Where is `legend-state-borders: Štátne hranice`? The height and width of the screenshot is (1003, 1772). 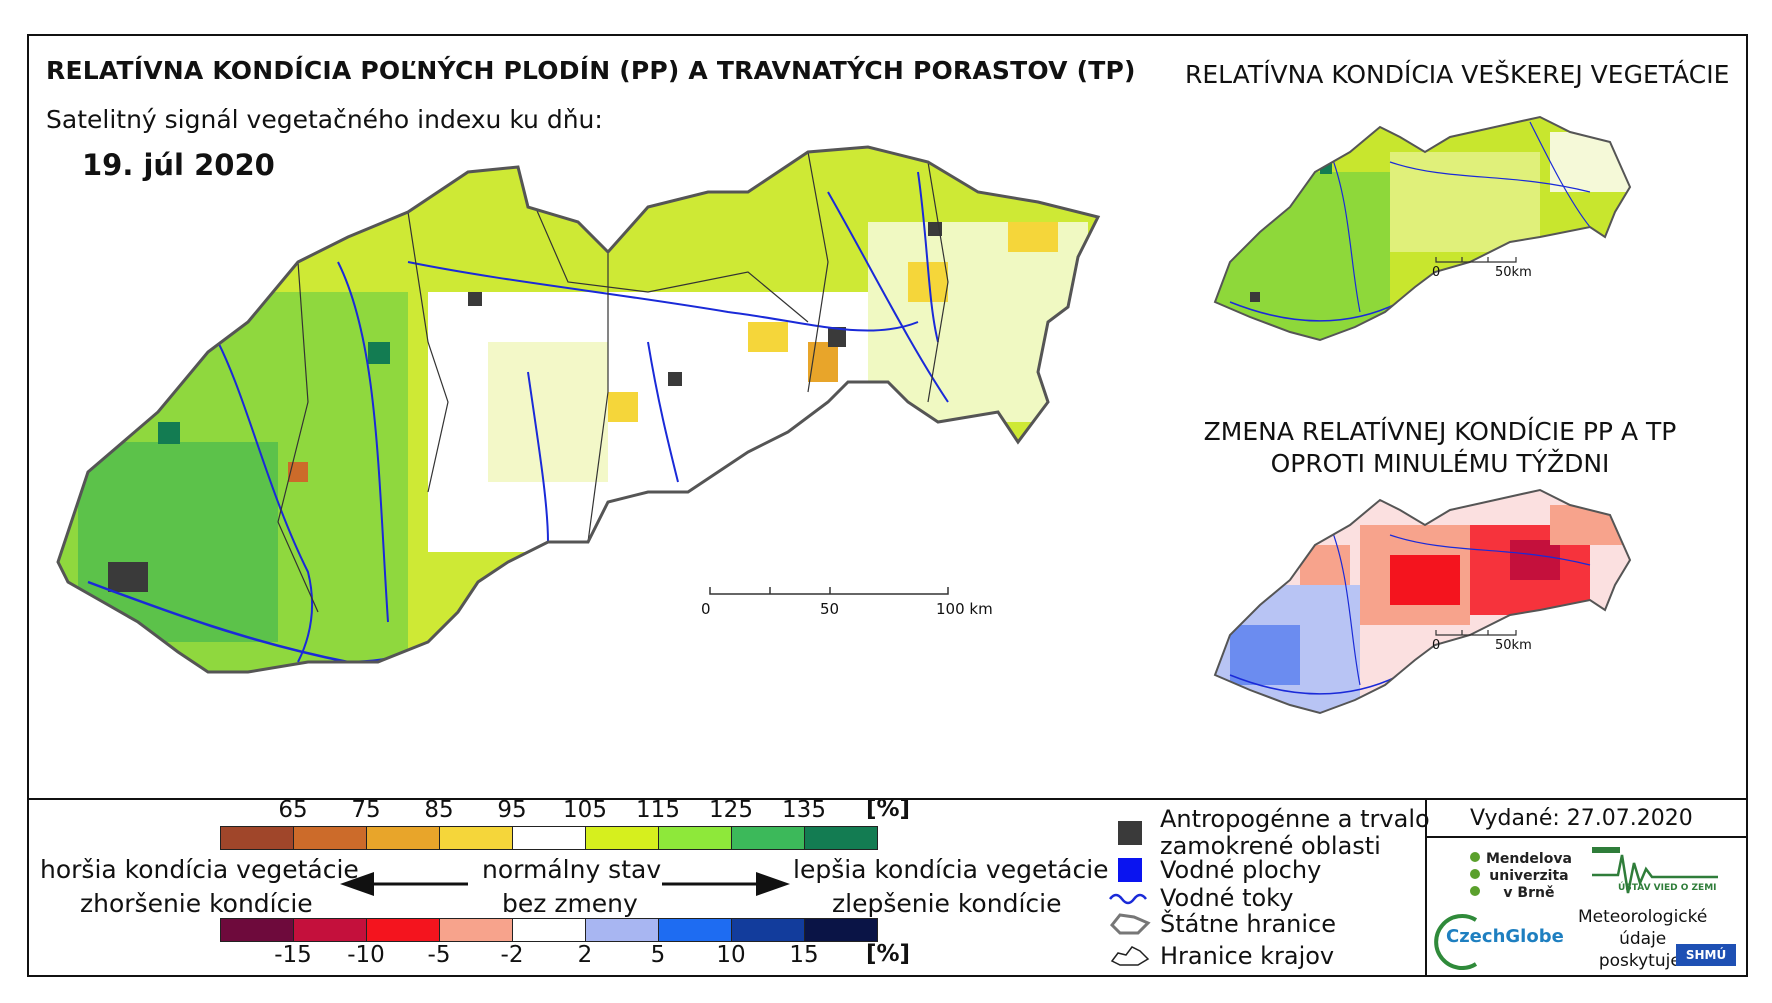
legend-state-borders: Štátne hranice is located at coordinates (1222, 924).